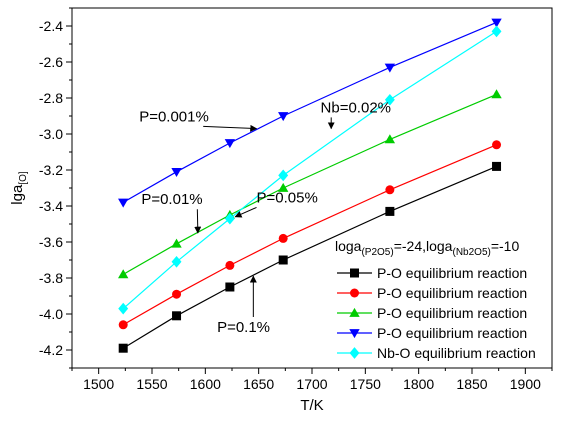  Describe the element at coordinates (172, 212) in the screenshot. I see `annotation: P=0.01%` at that location.